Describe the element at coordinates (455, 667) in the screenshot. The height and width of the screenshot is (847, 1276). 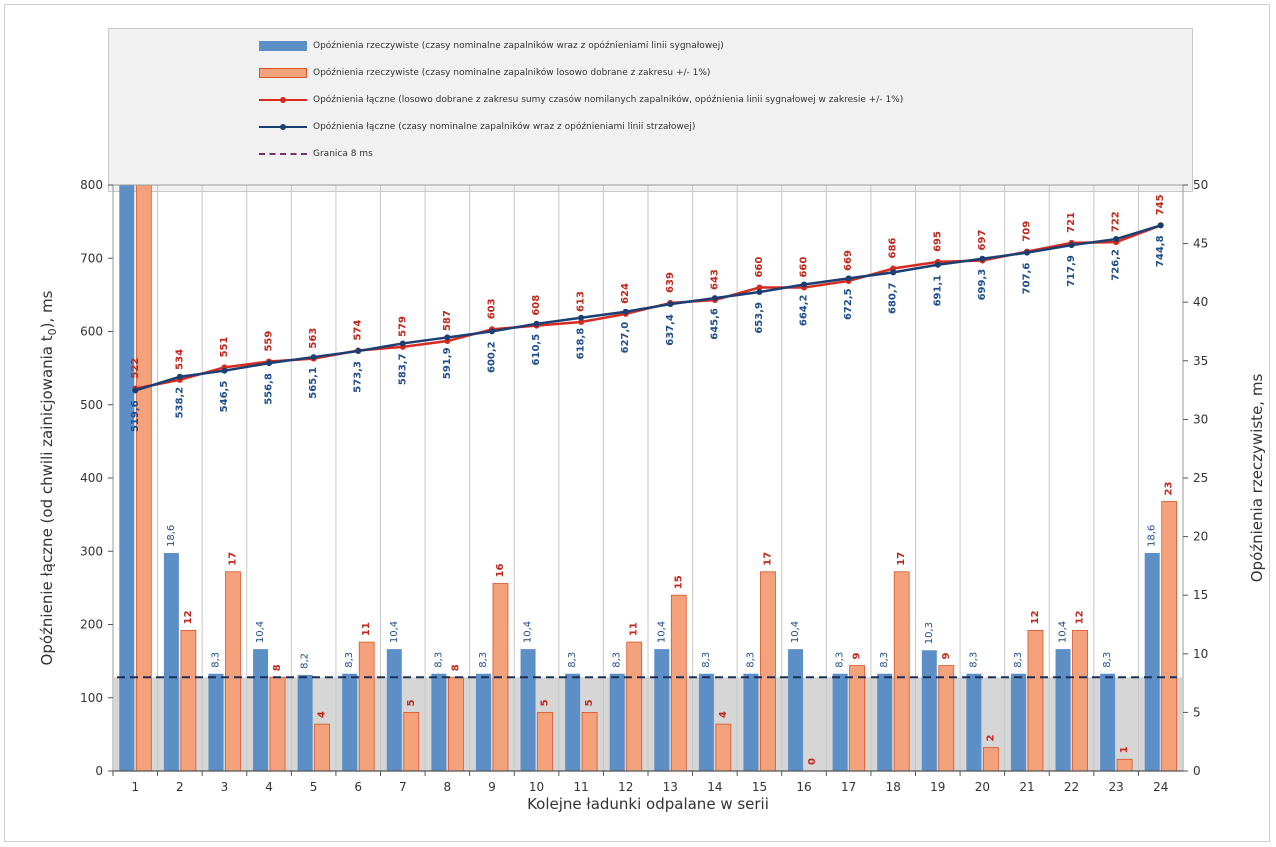
I see `bar-orange-label: 8` at that location.